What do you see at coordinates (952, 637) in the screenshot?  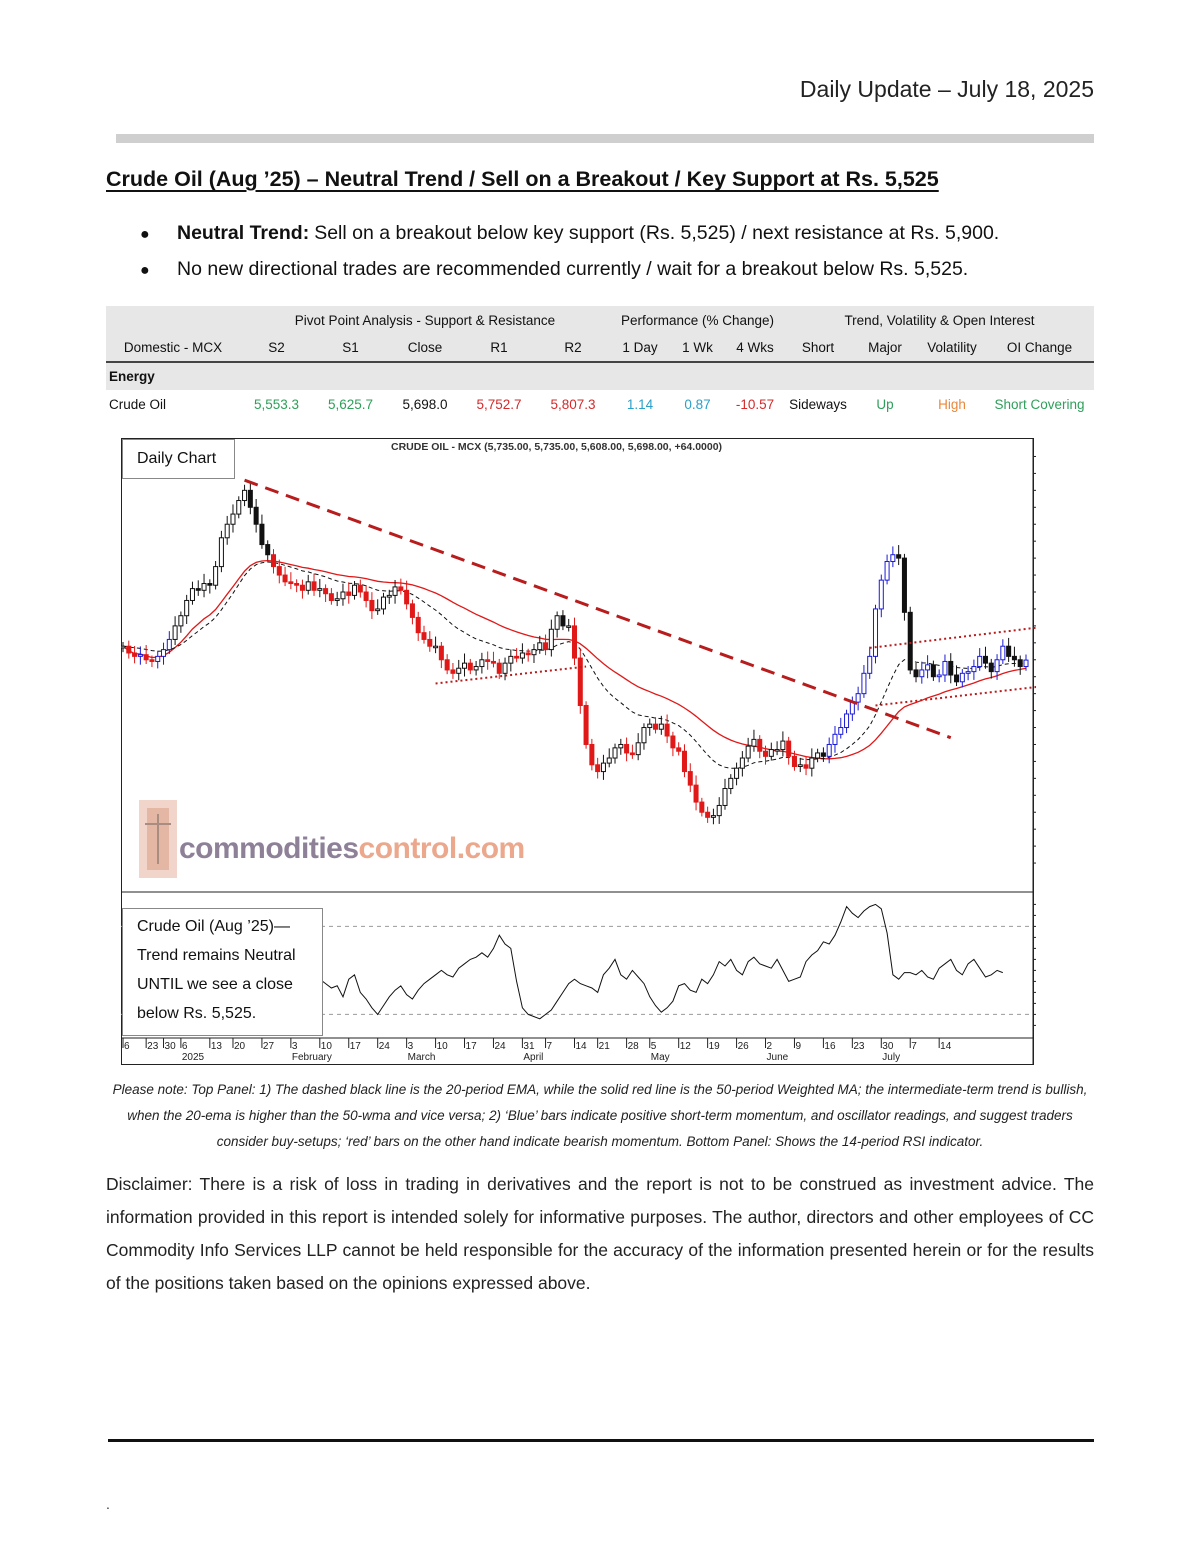 I see `channel-upper-line` at bounding box center [952, 637].